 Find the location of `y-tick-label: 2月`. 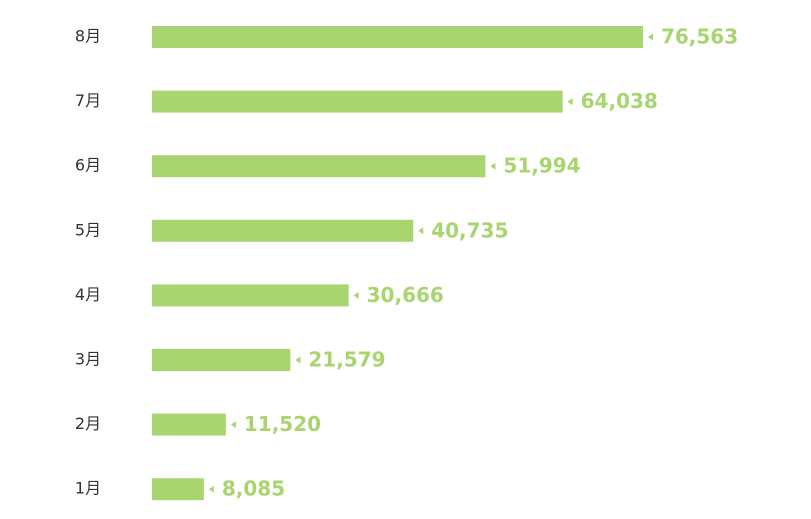

y-tick-label: 2月 is located at coordinates (88, 423).